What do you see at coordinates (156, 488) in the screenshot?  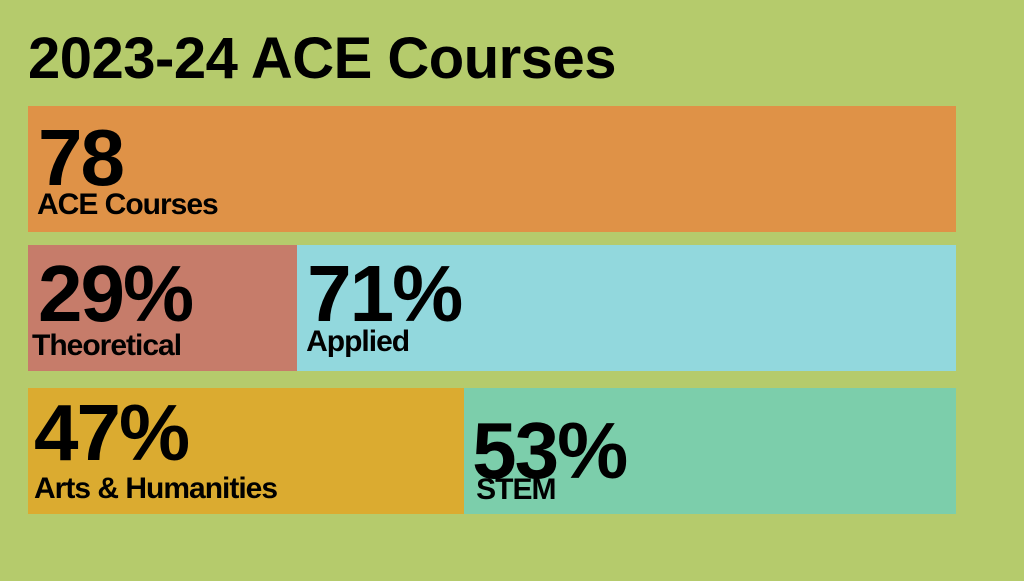 I see `arts-humanities-label: Arts & Humanities` at bounding box center [156, 488].